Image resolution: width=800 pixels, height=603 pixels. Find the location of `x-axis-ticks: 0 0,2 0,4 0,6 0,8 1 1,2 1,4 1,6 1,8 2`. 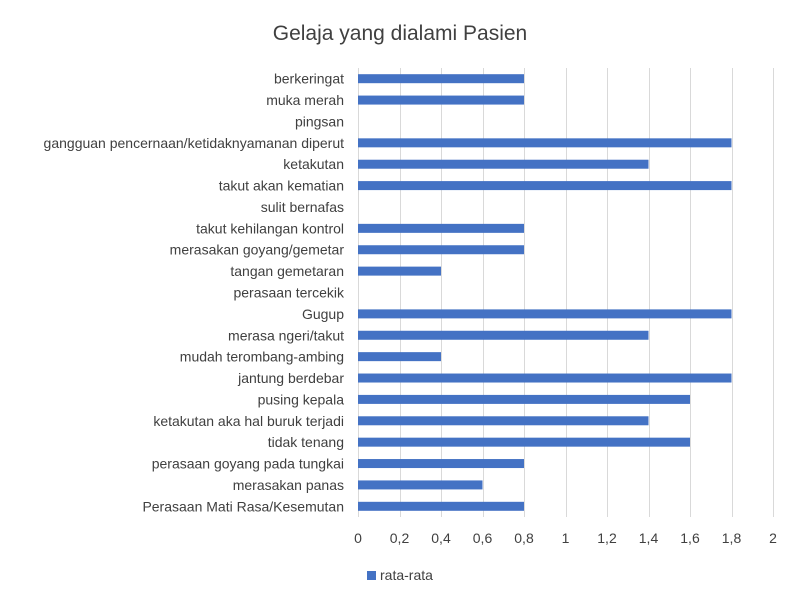

x-axis-ticks: 0 0,2 0,4 0,6 0,8 1 1,2 1,4 1,6 1,8 2 is located at coordinates (565, 538).